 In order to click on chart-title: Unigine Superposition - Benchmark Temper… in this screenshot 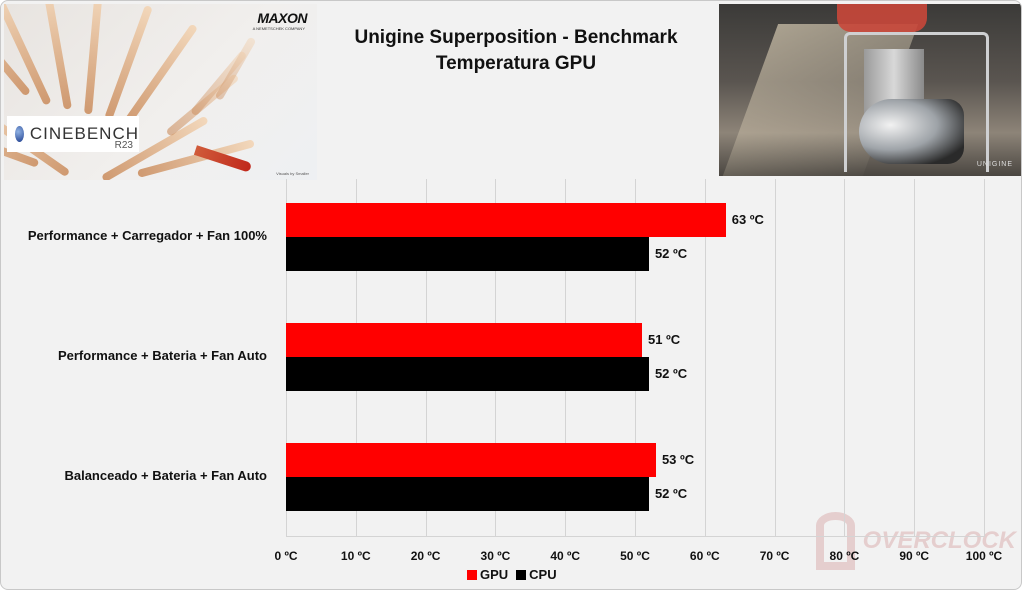, I will do `click(516, 51)`.